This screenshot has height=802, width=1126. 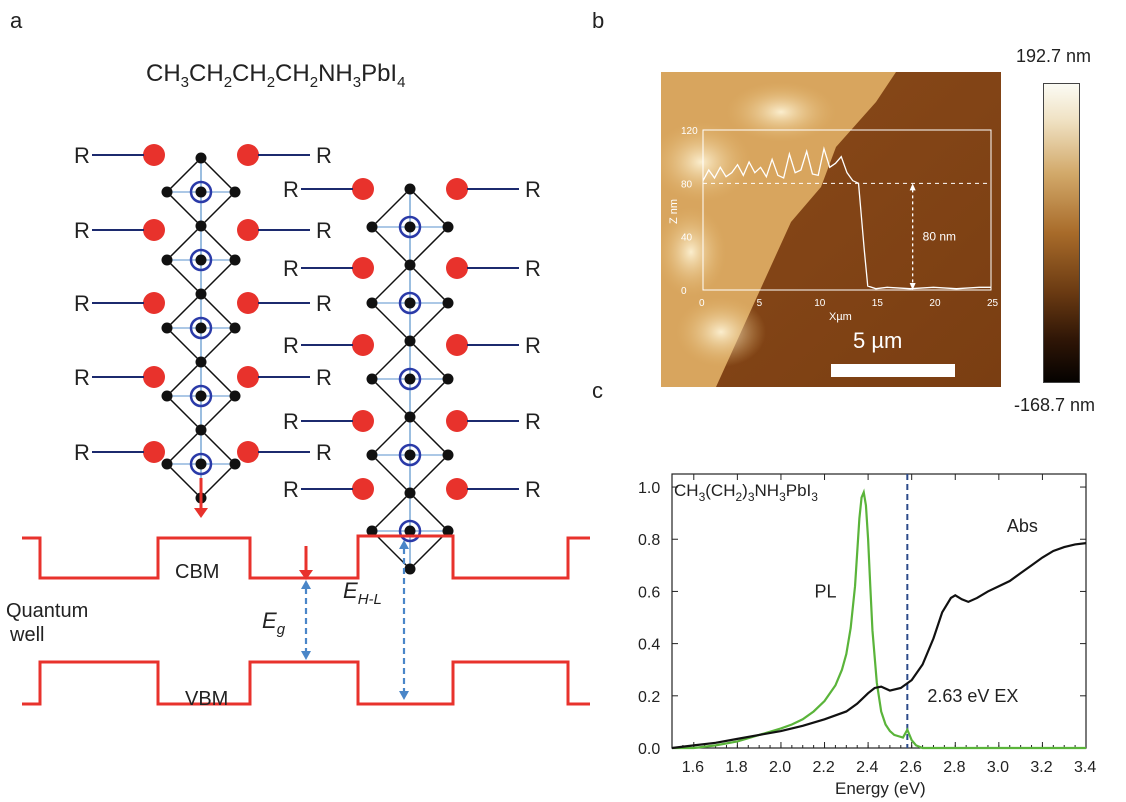 What do you see at coordinates (993, 303) in the screenshot?
I see `inset-x-tick: 25` at bounding box center [993, 303].